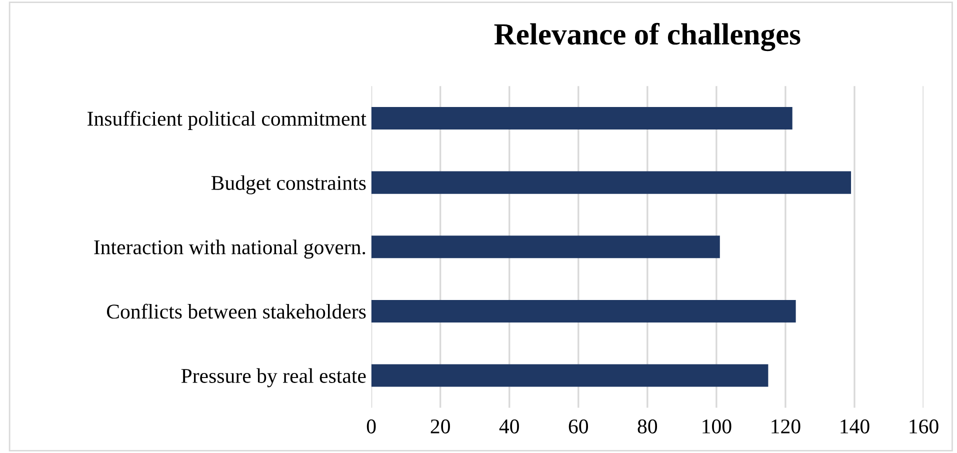 The height and width of the screenshot is (453, 957). What do you see at coordinates (578, 426) in the screenshot?
I see `x-tick-label: 60` at bounding box center [578, 426].